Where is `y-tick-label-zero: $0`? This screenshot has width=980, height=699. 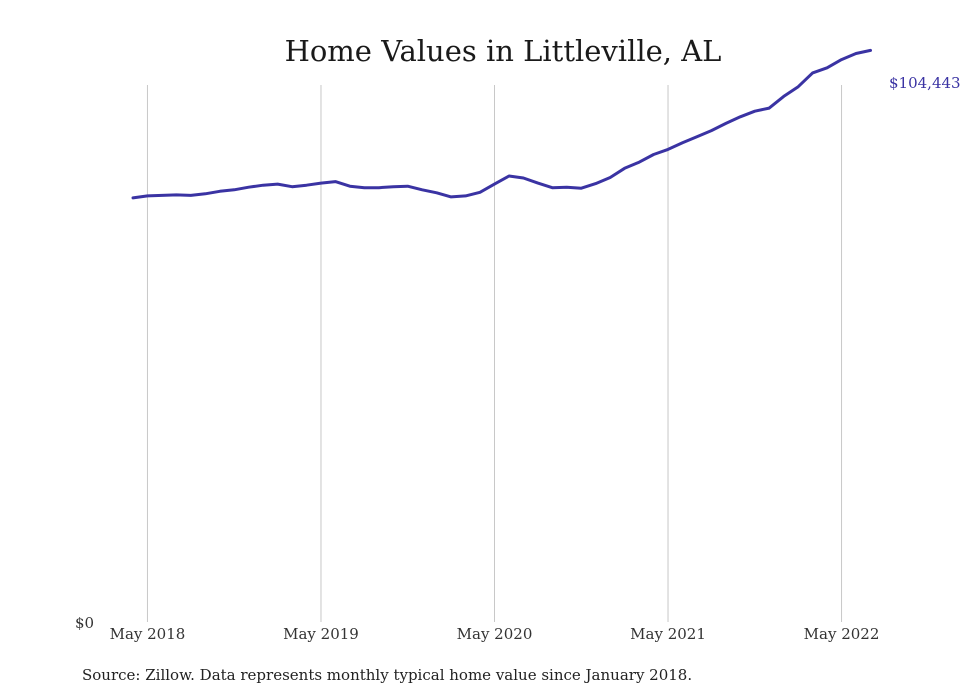
y-tick-label-zero: $0 is located at coordinates (84, 623).